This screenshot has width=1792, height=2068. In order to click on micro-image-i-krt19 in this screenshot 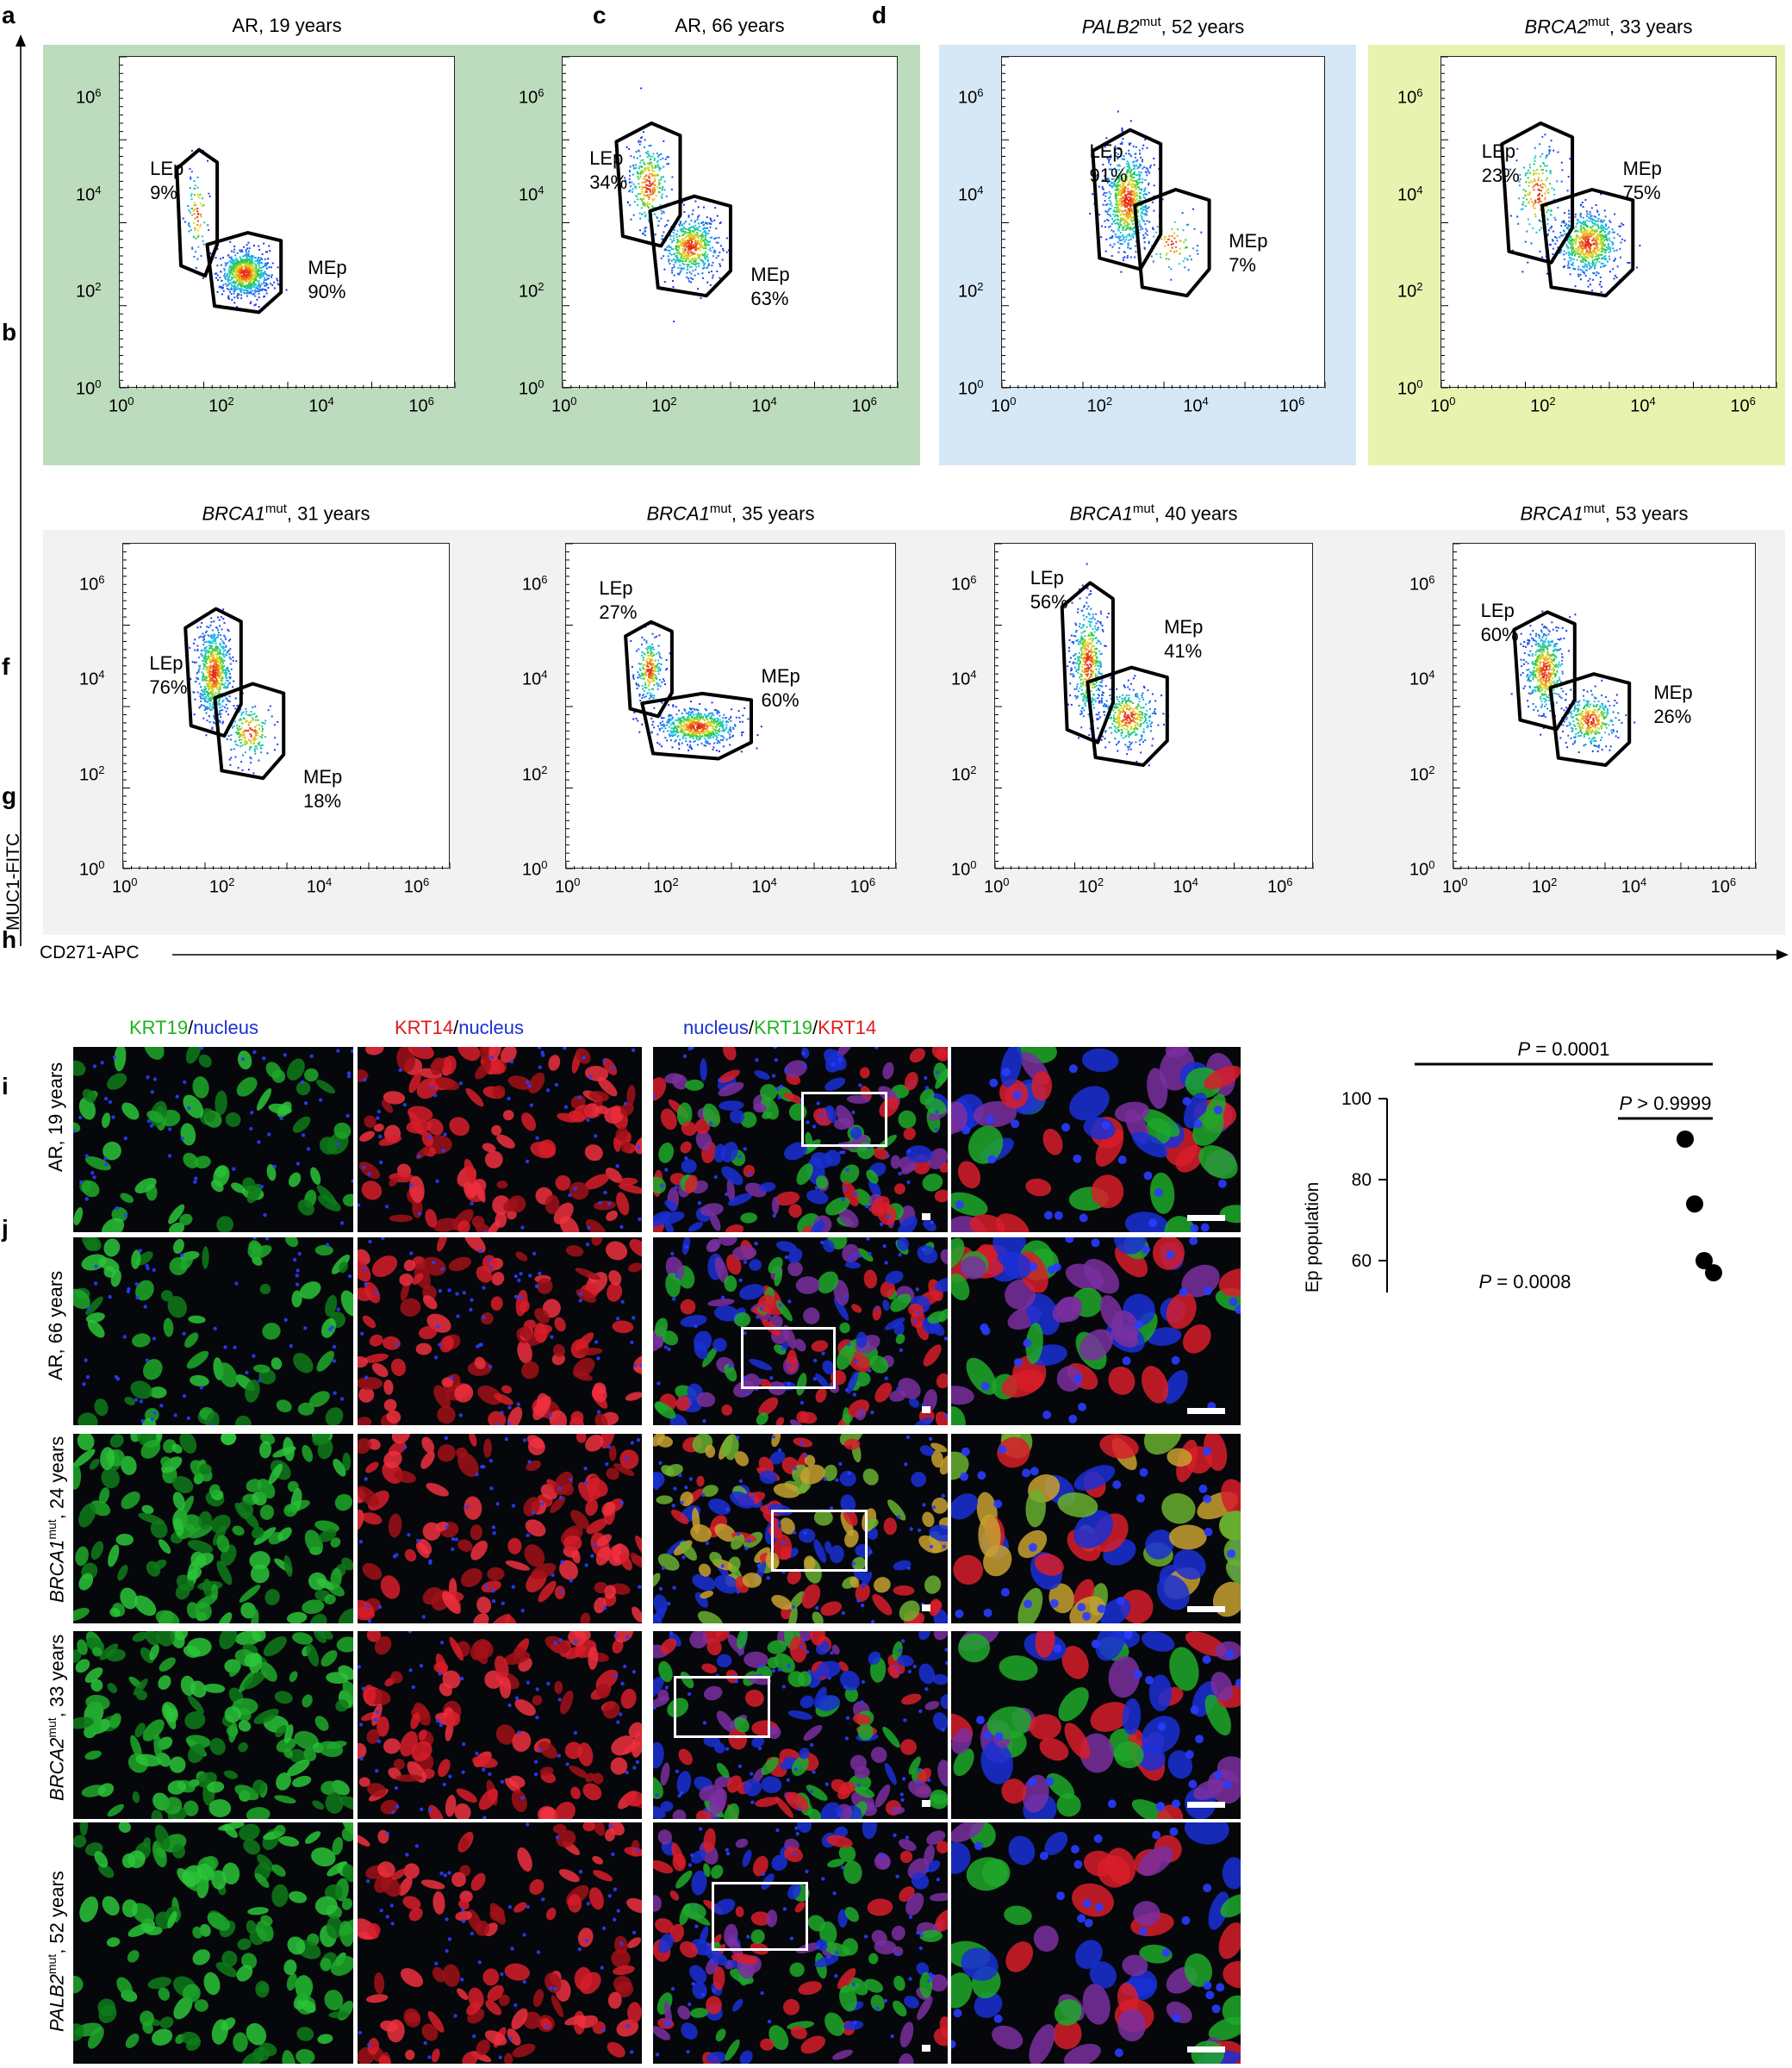, I will do `click(213, 1725)`.